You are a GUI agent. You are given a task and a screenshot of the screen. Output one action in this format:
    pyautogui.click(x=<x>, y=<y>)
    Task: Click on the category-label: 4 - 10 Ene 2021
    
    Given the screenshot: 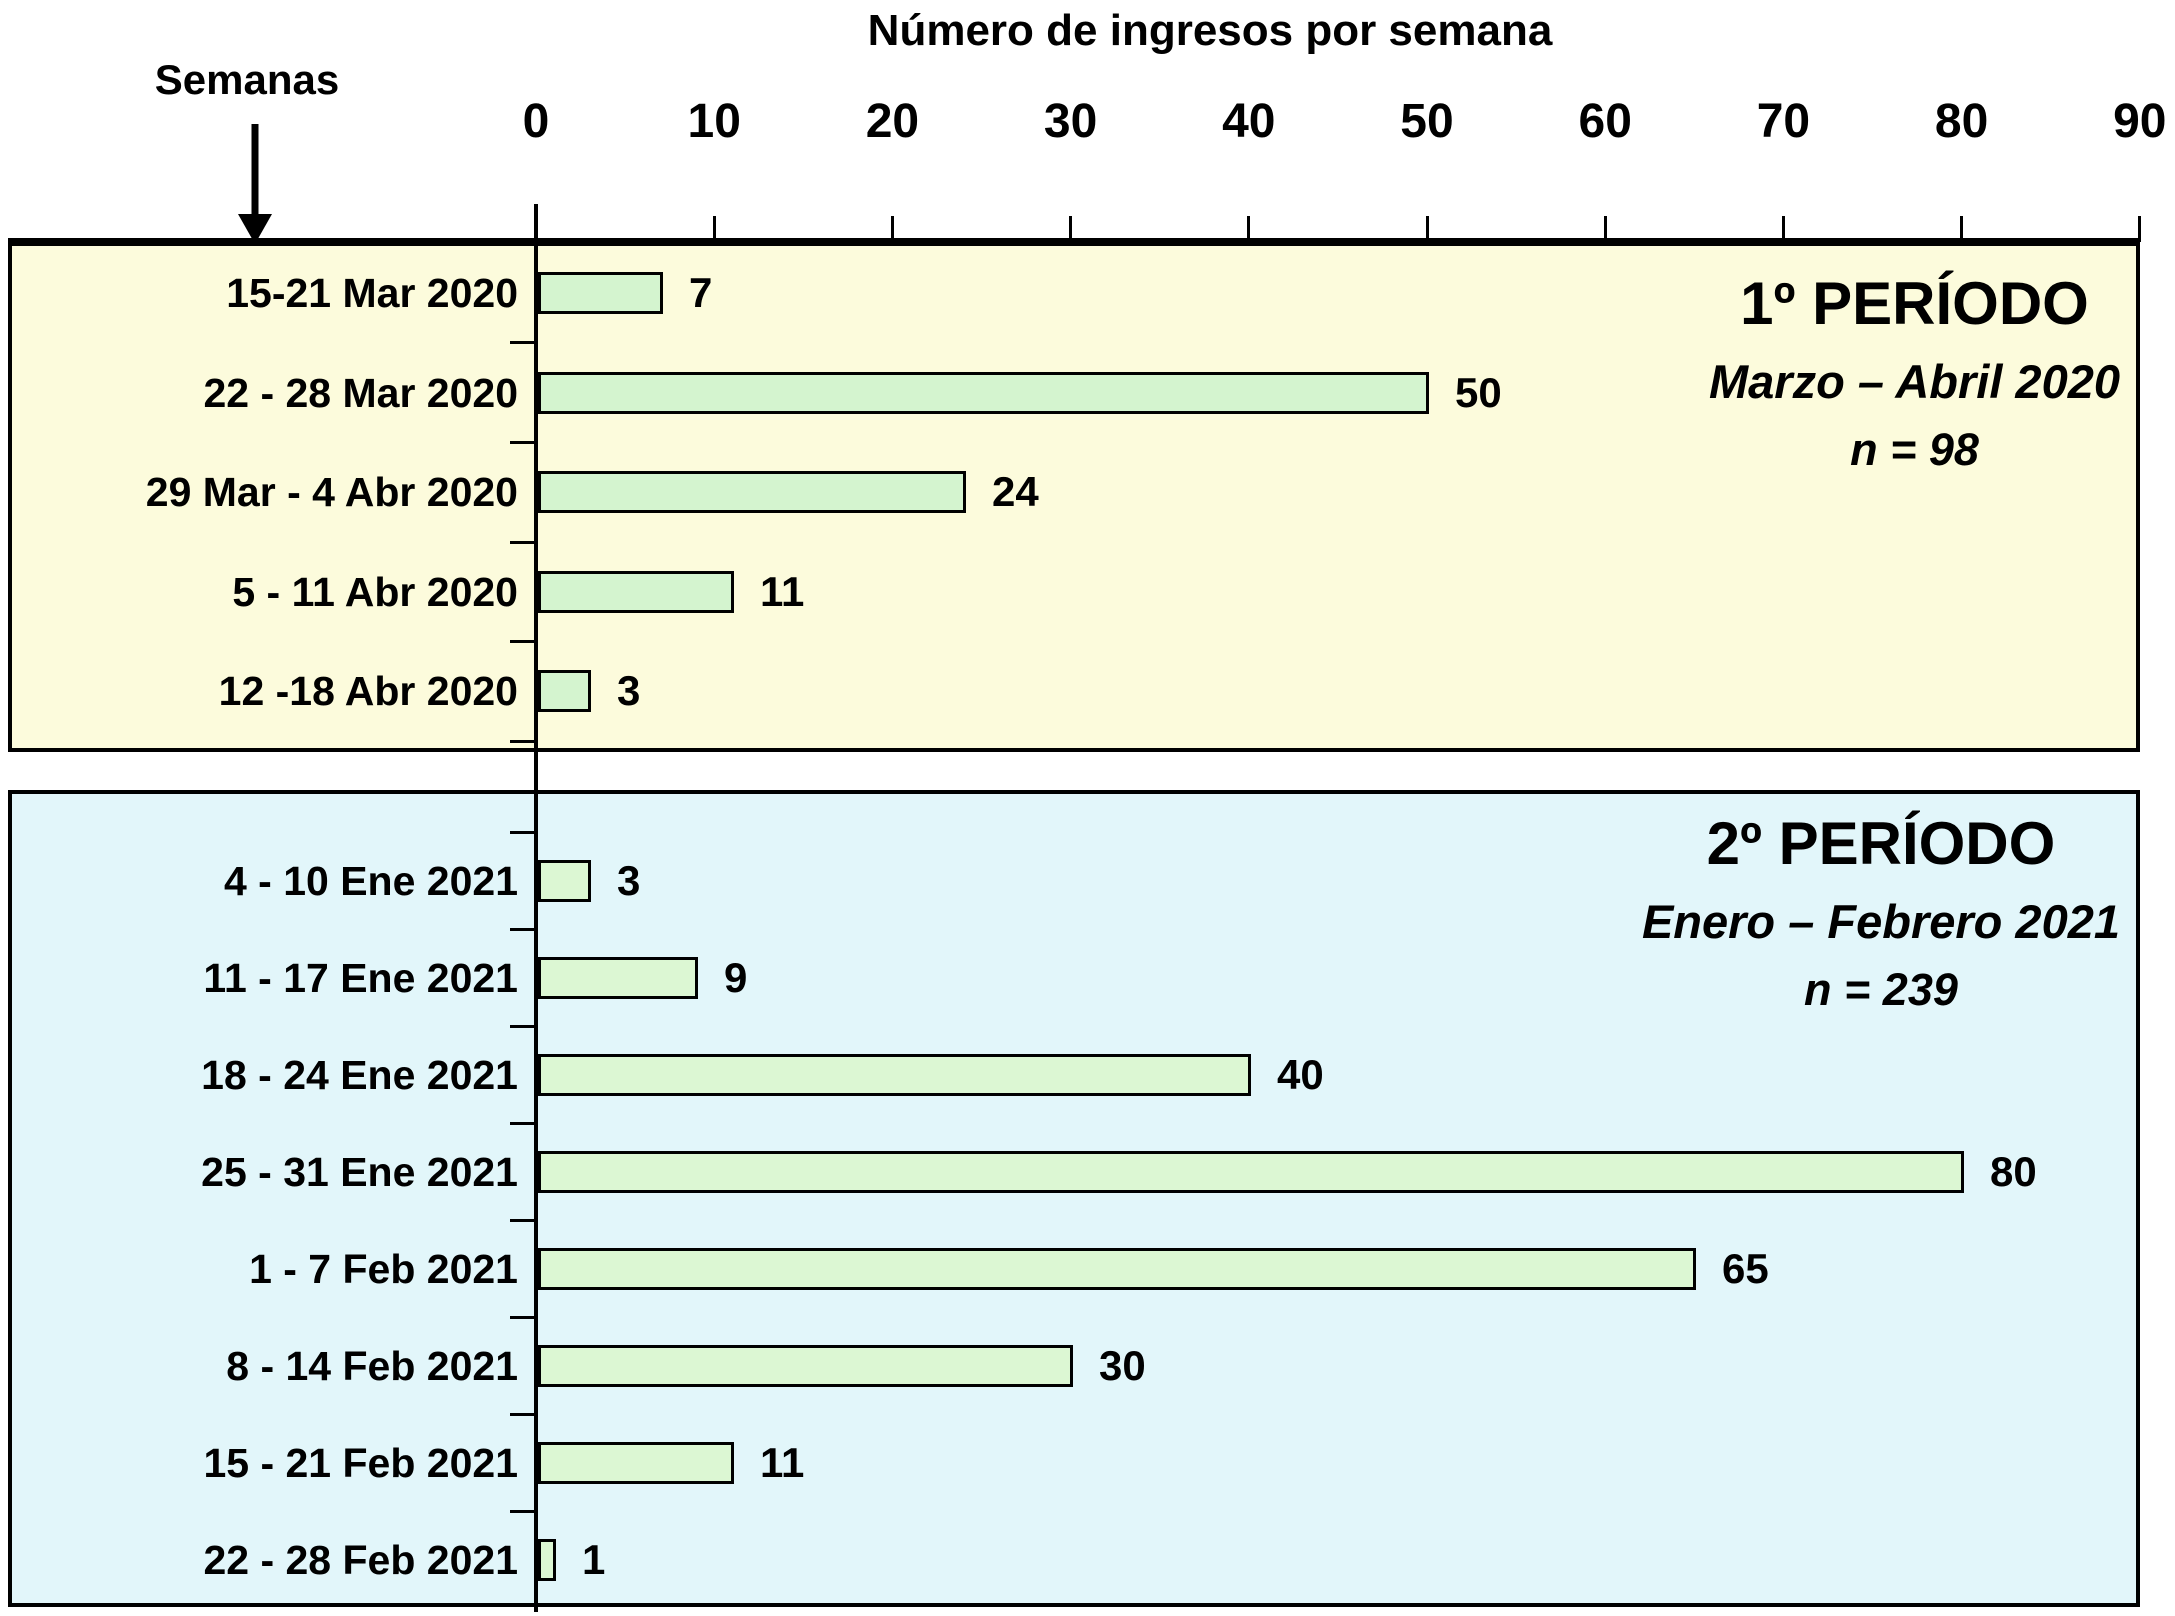 What is the action you would take?
    pyautogui.click(x=370, y=881)
    